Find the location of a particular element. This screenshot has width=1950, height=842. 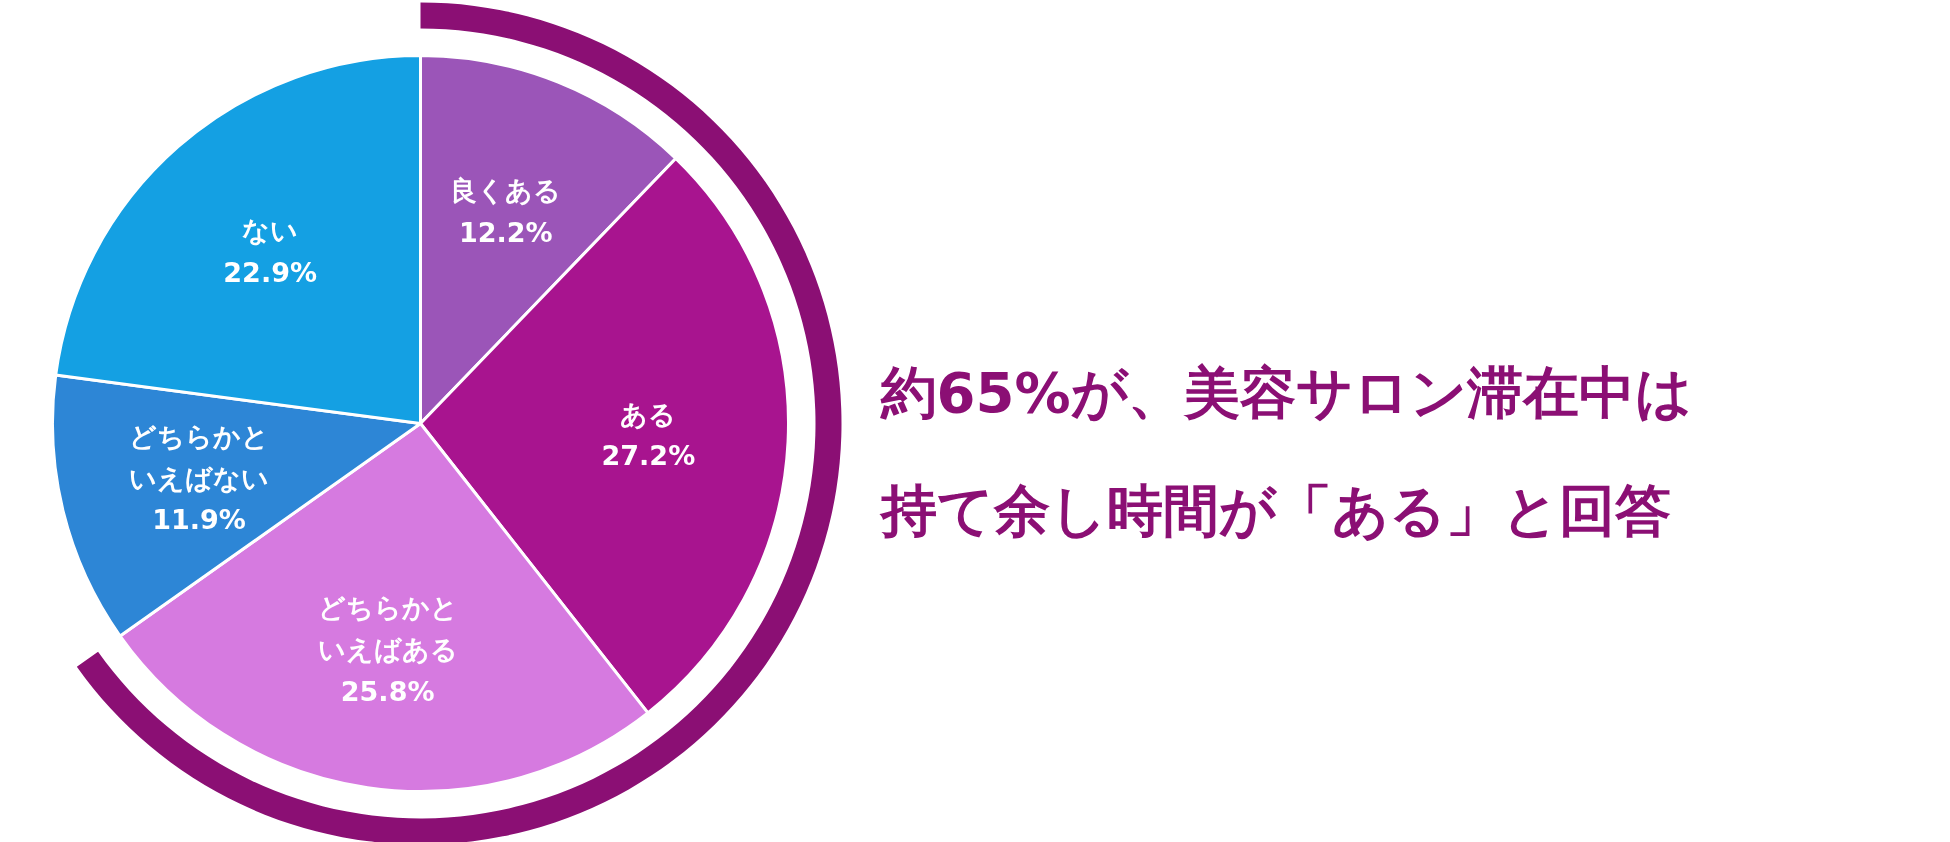

data-label: 27.2% is located at coordinates (648, 456).